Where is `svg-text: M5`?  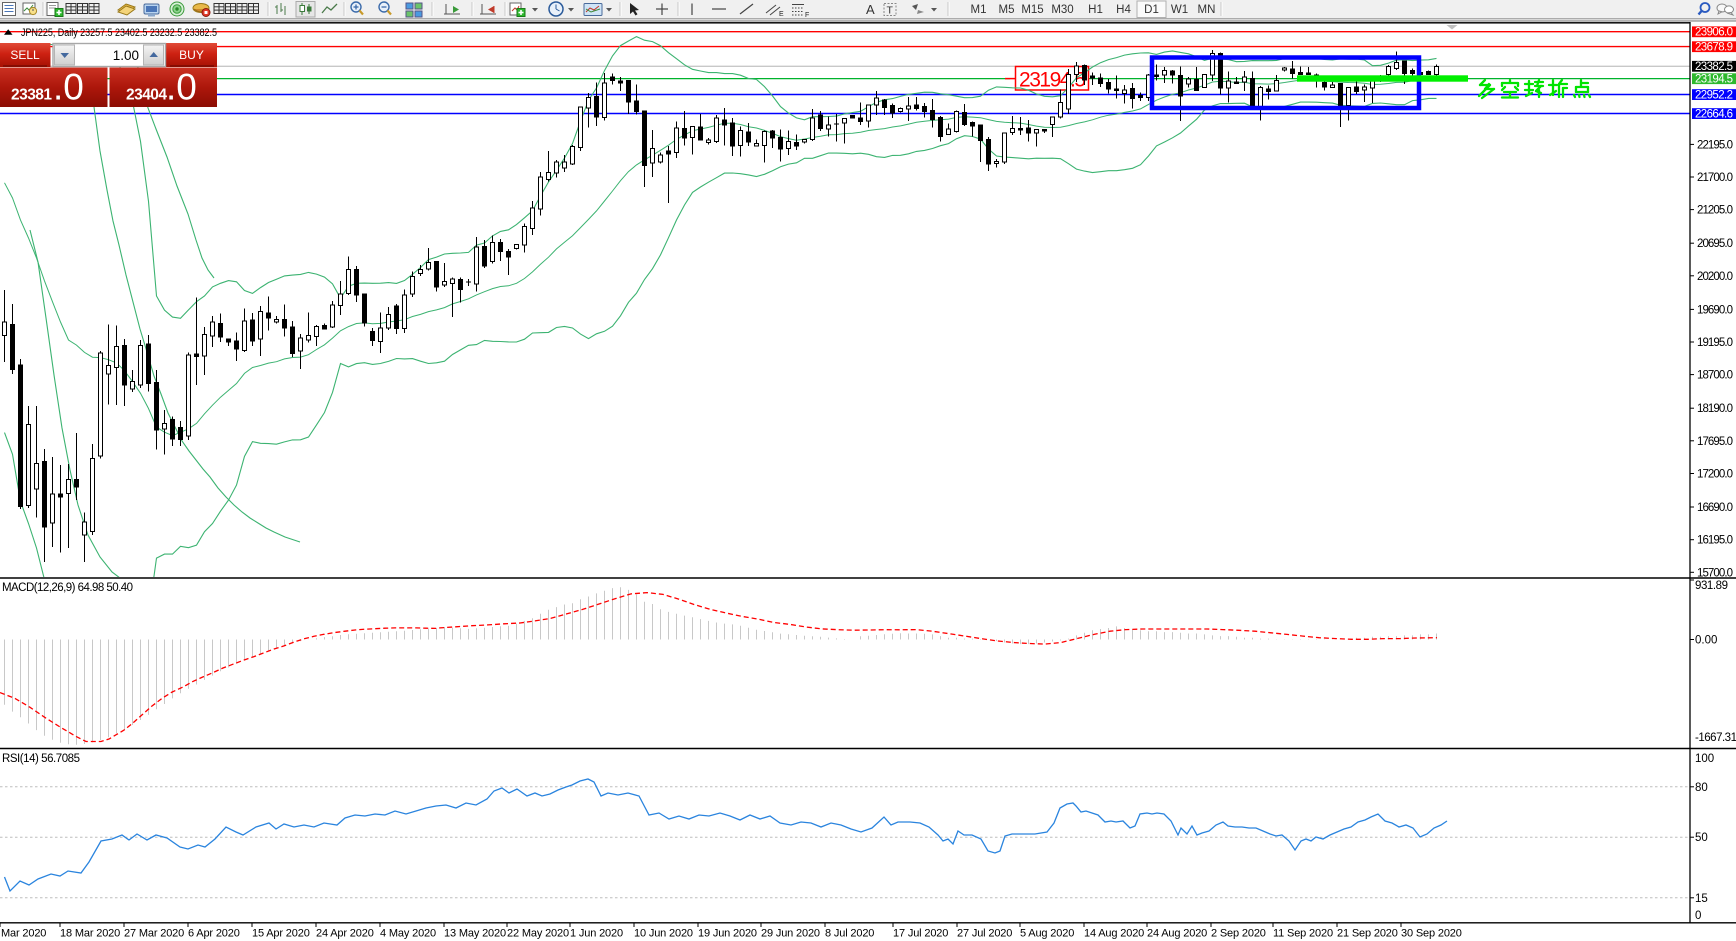 svg-text: M5 is located at coordinates (1007, 10).